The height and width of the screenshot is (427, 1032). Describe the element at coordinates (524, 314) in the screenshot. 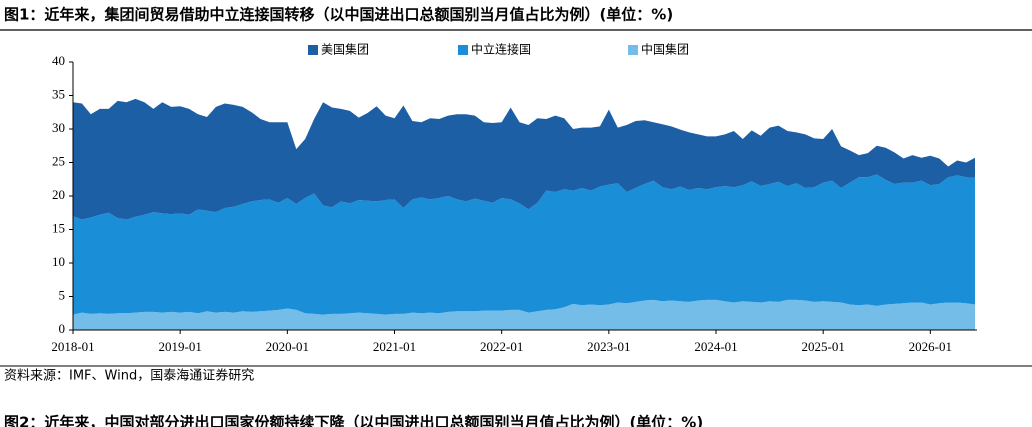

I see `area` at that location.